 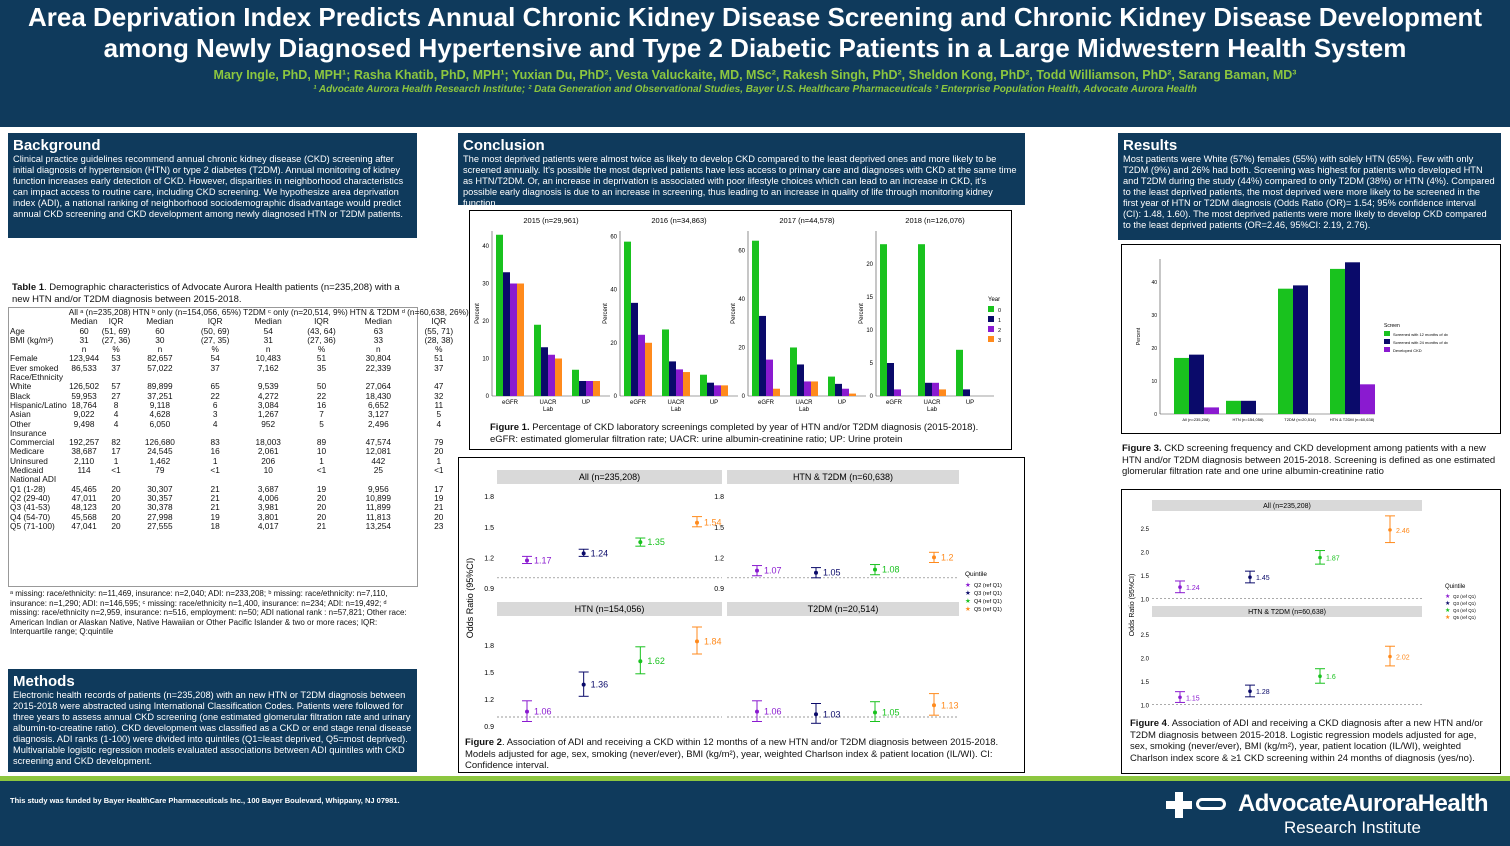 What do you see at coordinates (872, 364) in the screenshot?
I see `y-tick-label: 5` at bounding box center [872, 364].